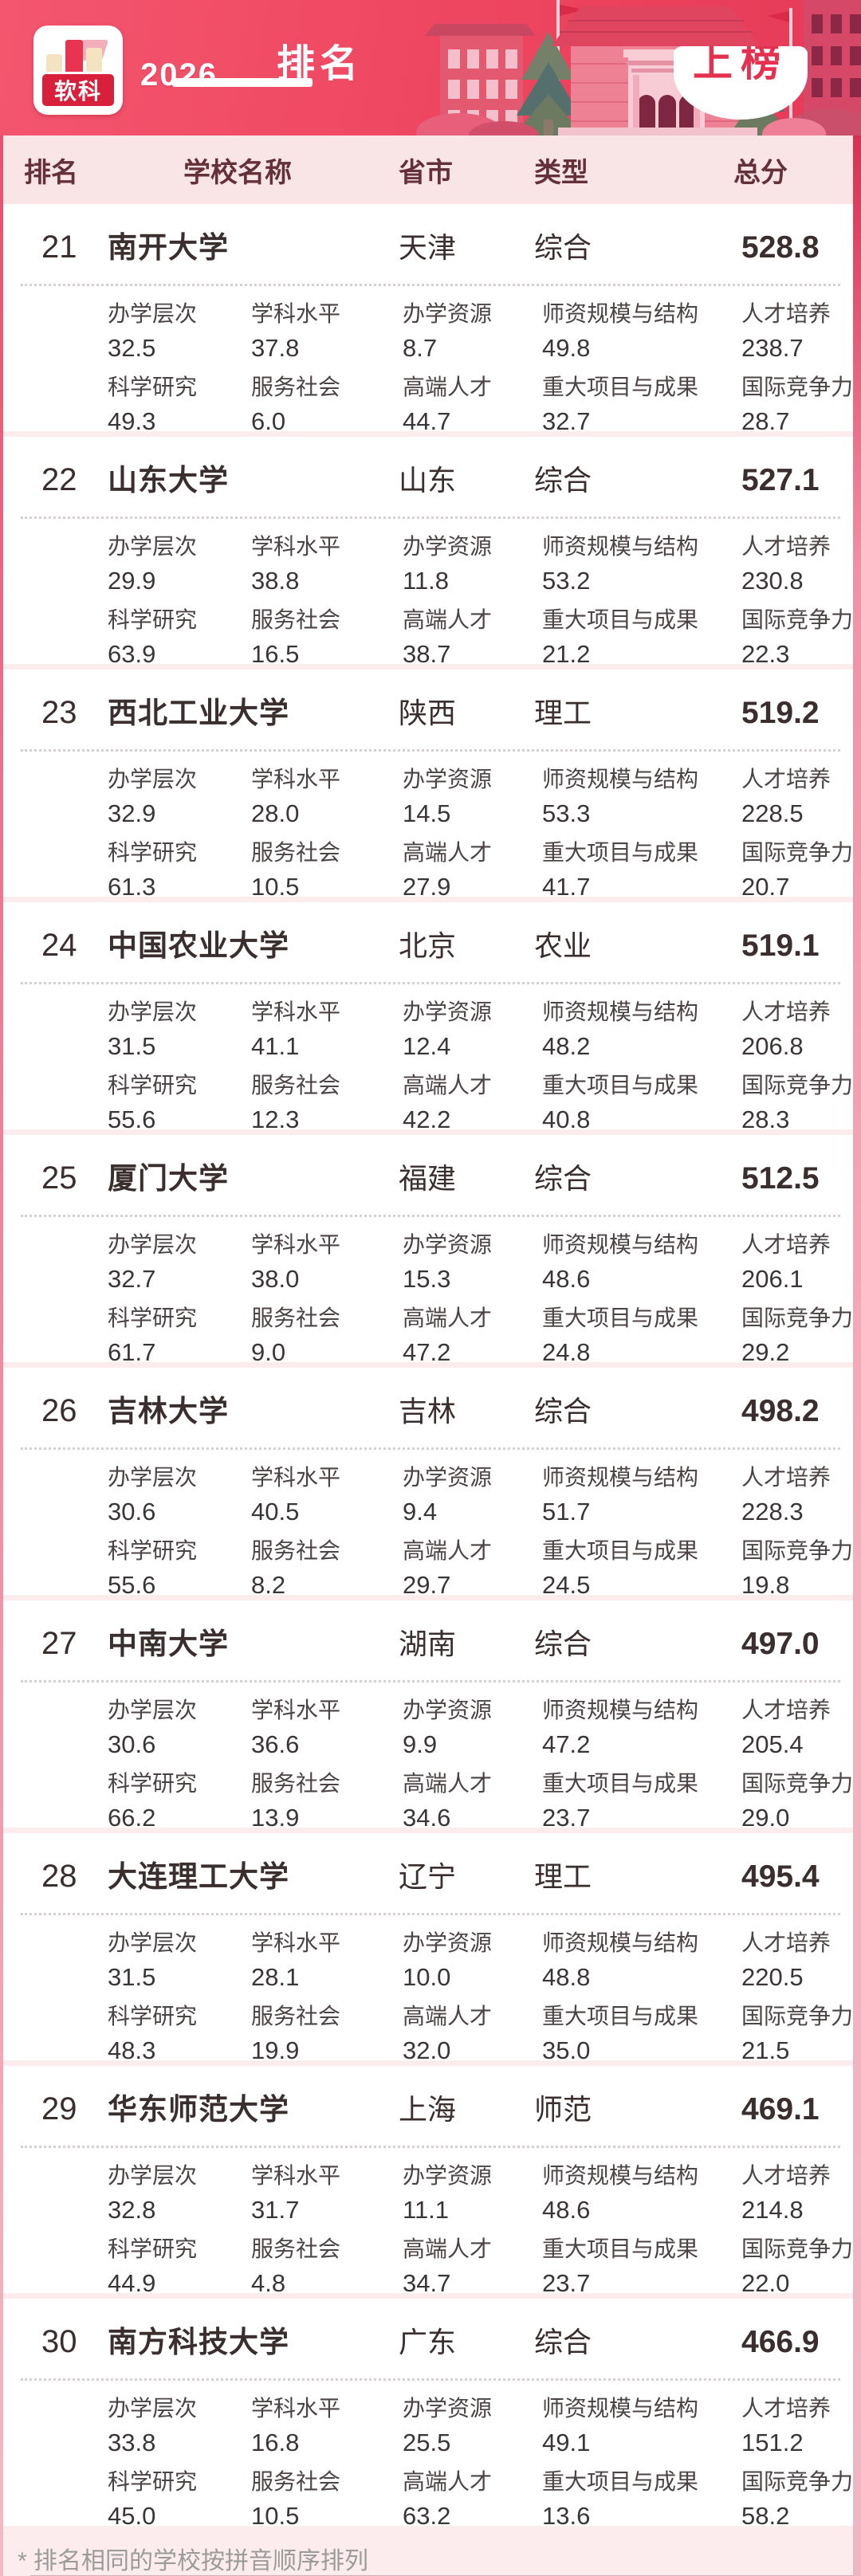 The image size is (861, 2576). I want to click on metric-cell: 高端人才 34.7, so click(472, 2264).